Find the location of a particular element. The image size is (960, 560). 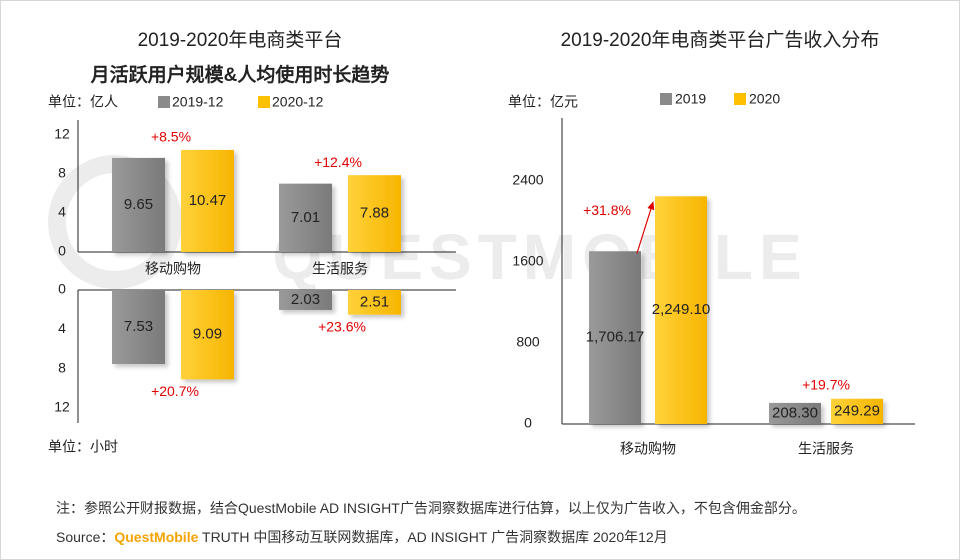

left-chart-title-line2: 月活跃用户规模&人均使用时长趋势 is located at coordinates (240, 74).